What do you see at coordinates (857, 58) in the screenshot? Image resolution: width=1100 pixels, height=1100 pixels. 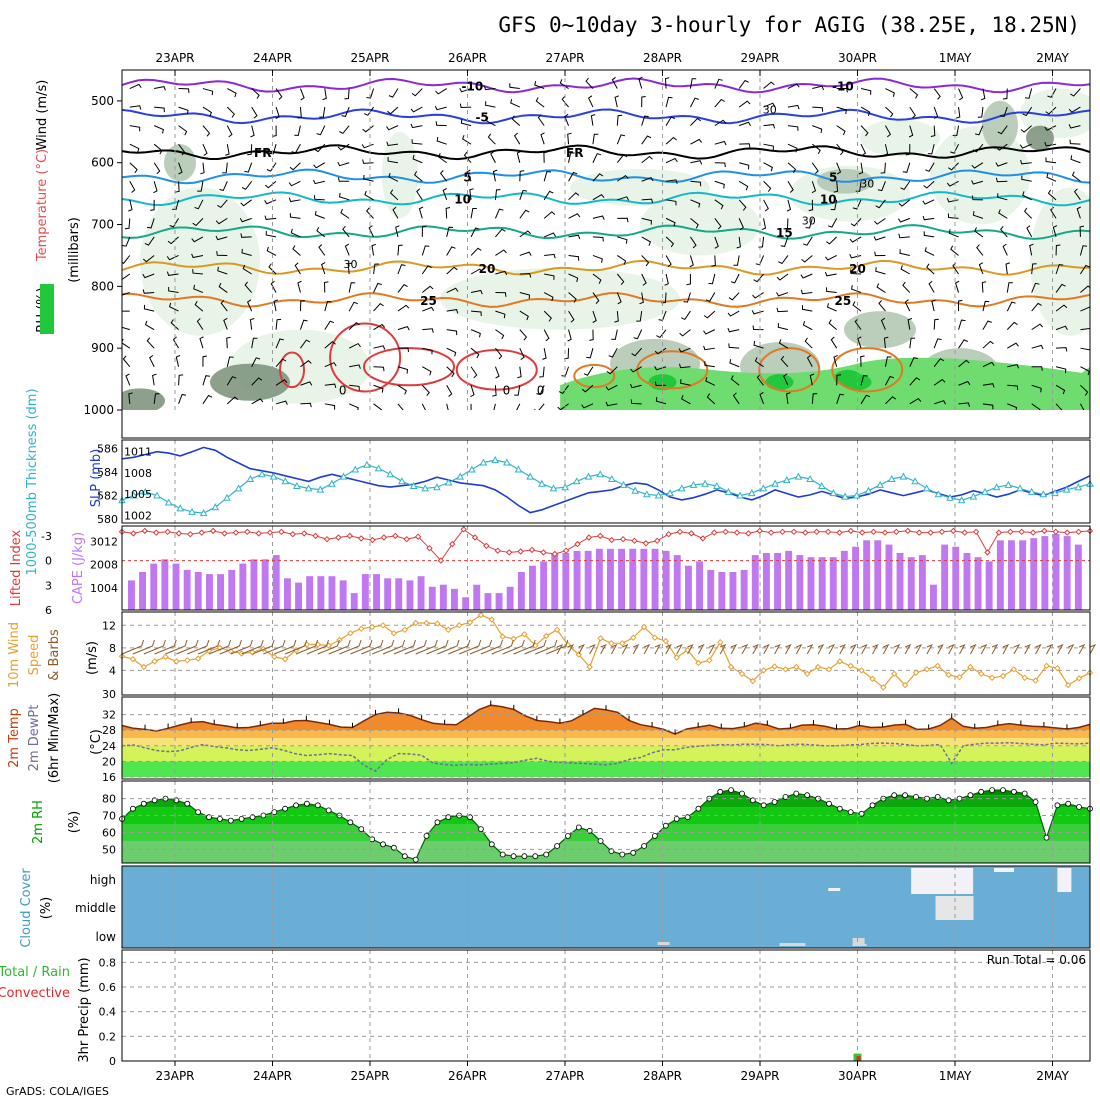 I see `date-tick-label-top: 30APR` at bounding box center [857, 58].